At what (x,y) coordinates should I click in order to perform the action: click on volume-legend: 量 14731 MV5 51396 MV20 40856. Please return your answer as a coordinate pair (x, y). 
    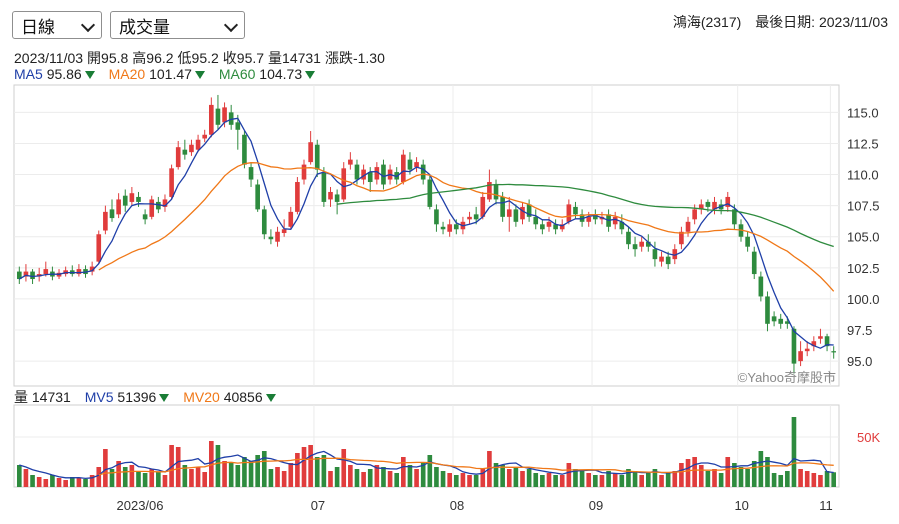
    Looking at the image, I should click on (150, 397).